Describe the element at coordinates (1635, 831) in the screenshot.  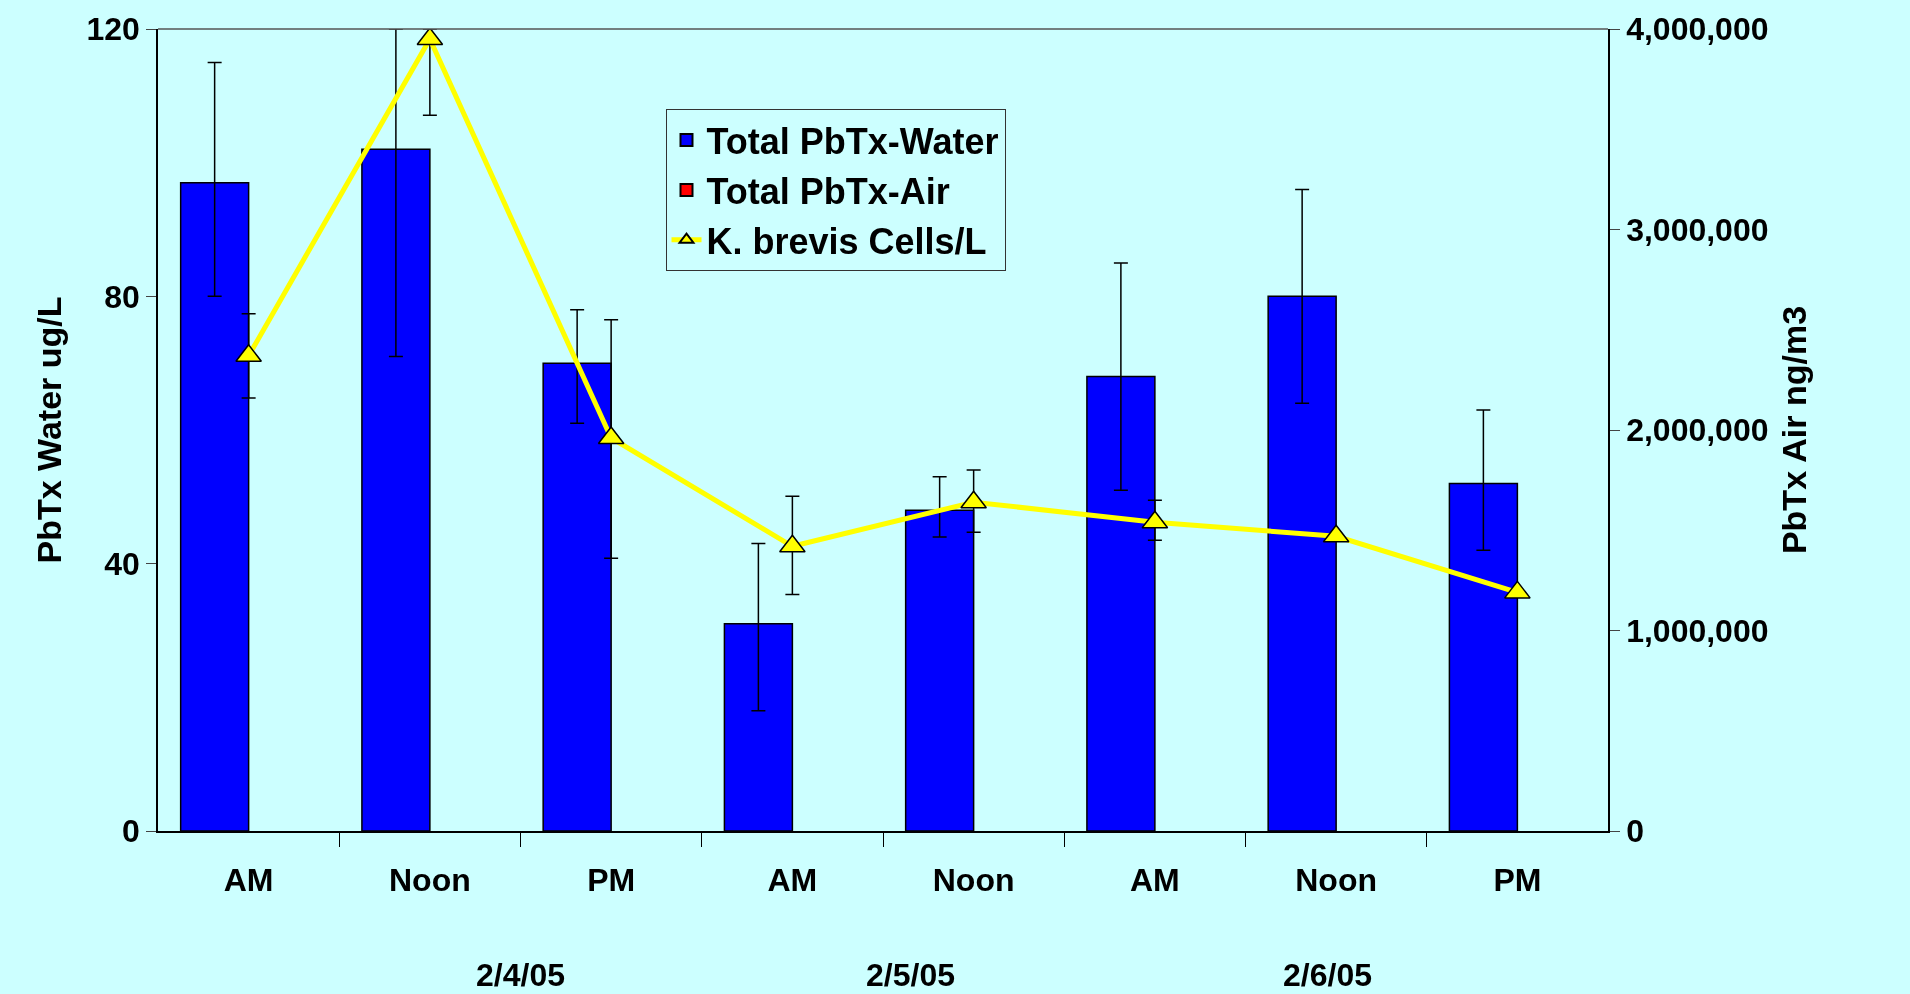
I see `y2-tick-label: 0` at that location.